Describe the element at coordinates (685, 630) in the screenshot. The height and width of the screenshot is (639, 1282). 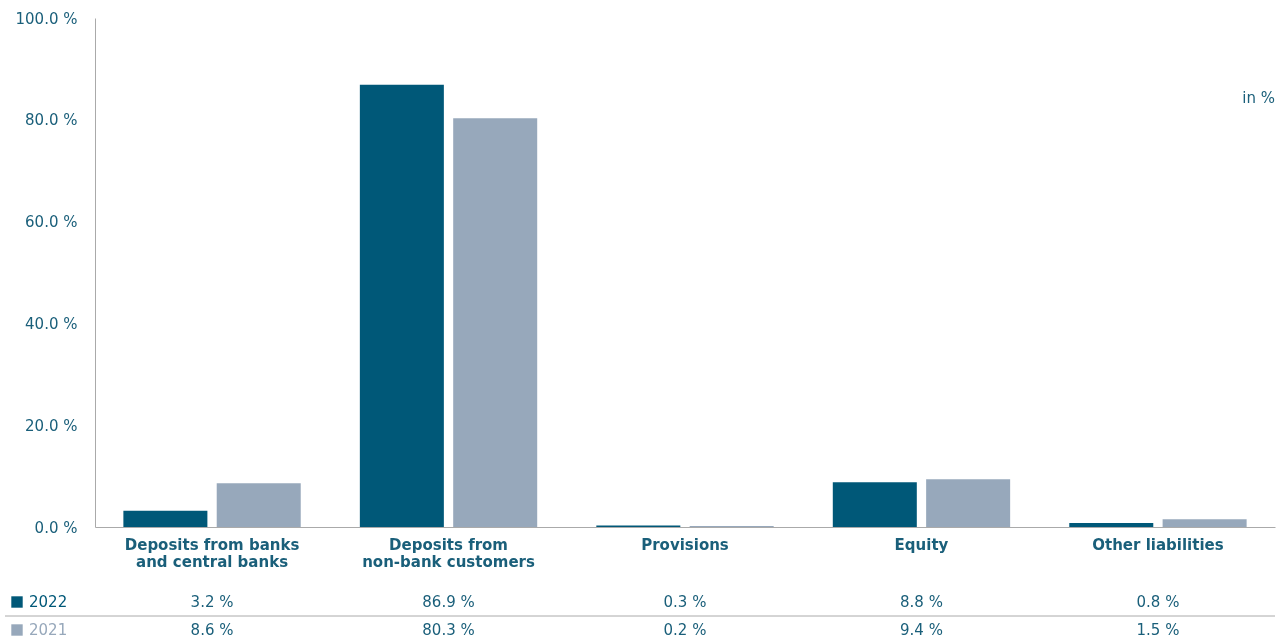
I see `data-label: 0.2 %` at that location.